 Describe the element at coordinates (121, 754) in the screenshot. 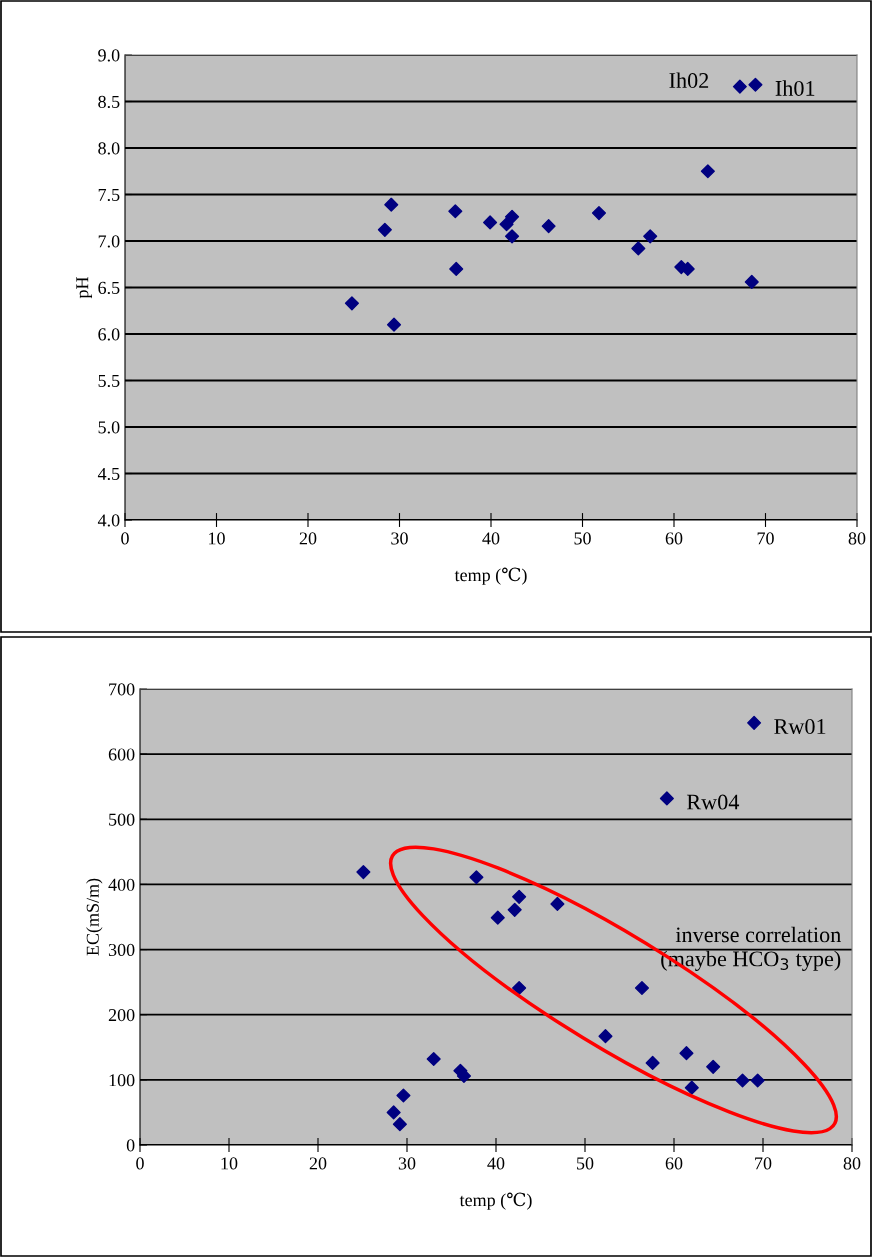

I see `y-tick-label: 600` at that location.